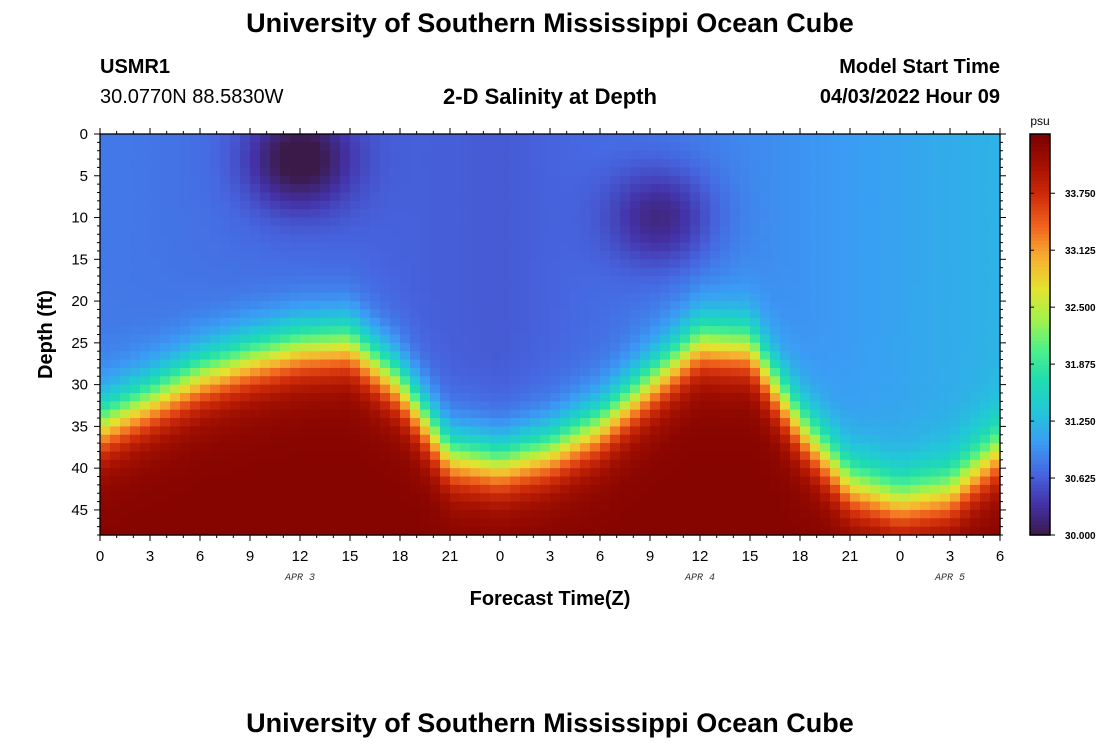  Describe the element at coordinates (79, 385) in the screenshot. I see `y-tick-label: 30` at that location.